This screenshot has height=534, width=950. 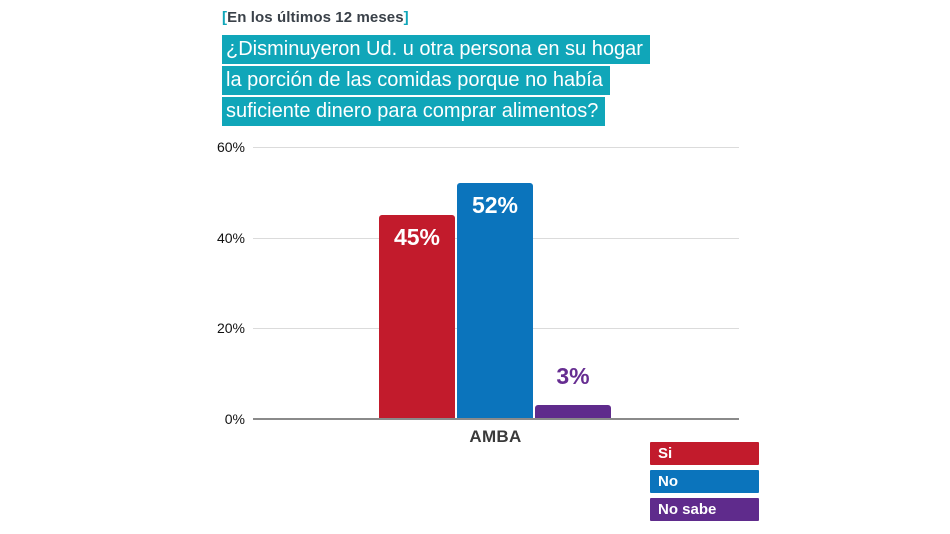 I want to click on bar-no-sabe: 3%, so click(x=573, y=391).